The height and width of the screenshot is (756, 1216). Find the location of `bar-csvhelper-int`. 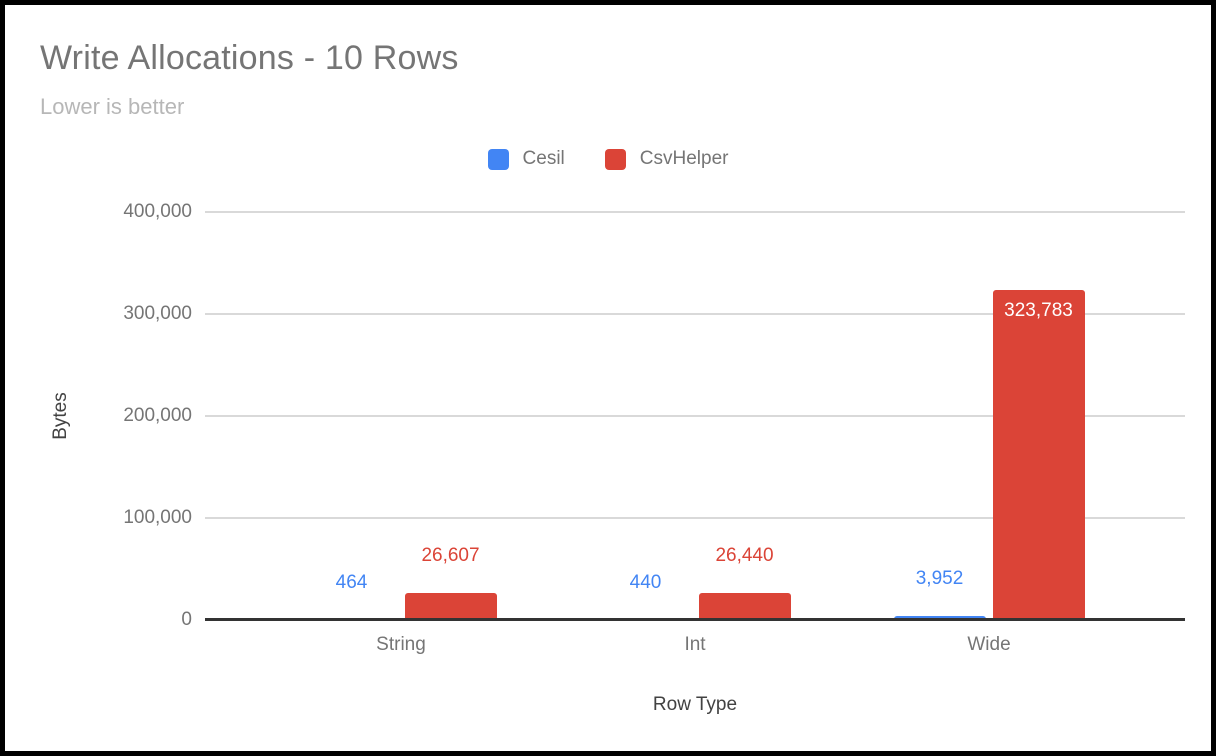

bar-csvhelper-int is located at coordinates (744, 606).